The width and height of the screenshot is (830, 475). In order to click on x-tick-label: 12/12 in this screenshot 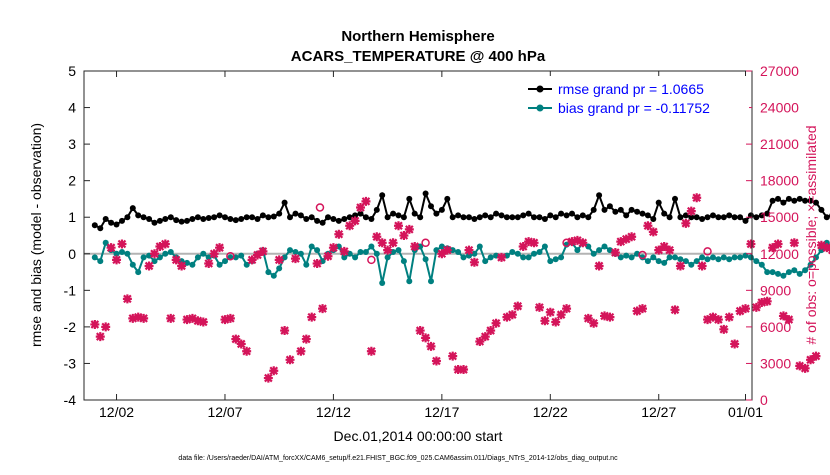, I will do `click(333, 412)`.